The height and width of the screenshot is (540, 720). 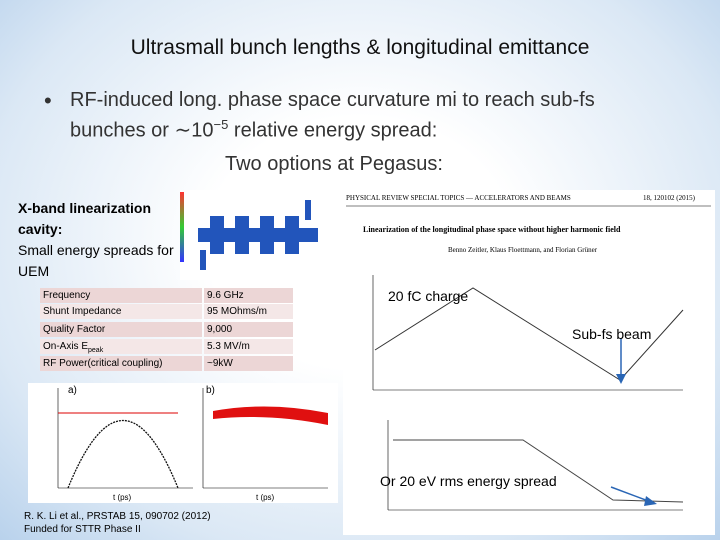 What do you see at coordinates (210, 390) in the screenshot?
I see `panel-label: b)` at bounding box center [210, 390].